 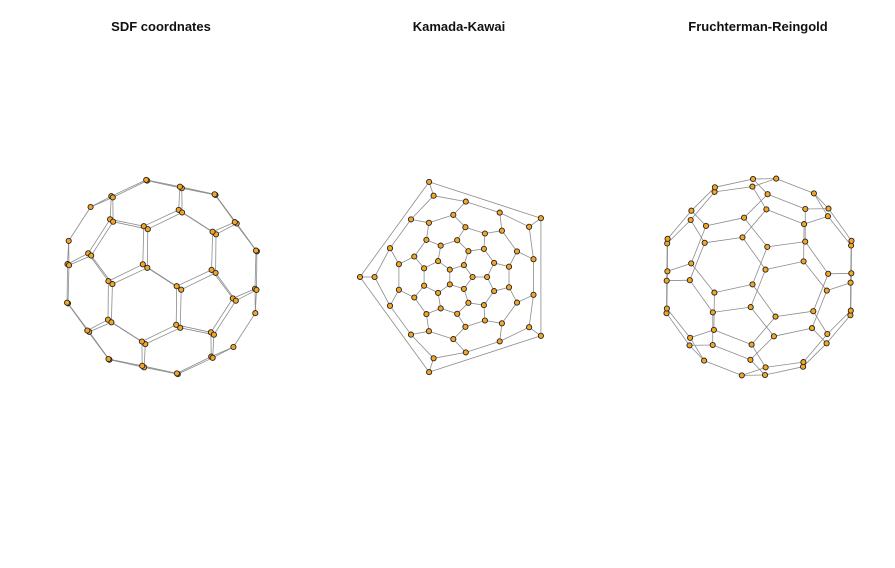 I want to click on edges-group, so click(x=759, y=277).